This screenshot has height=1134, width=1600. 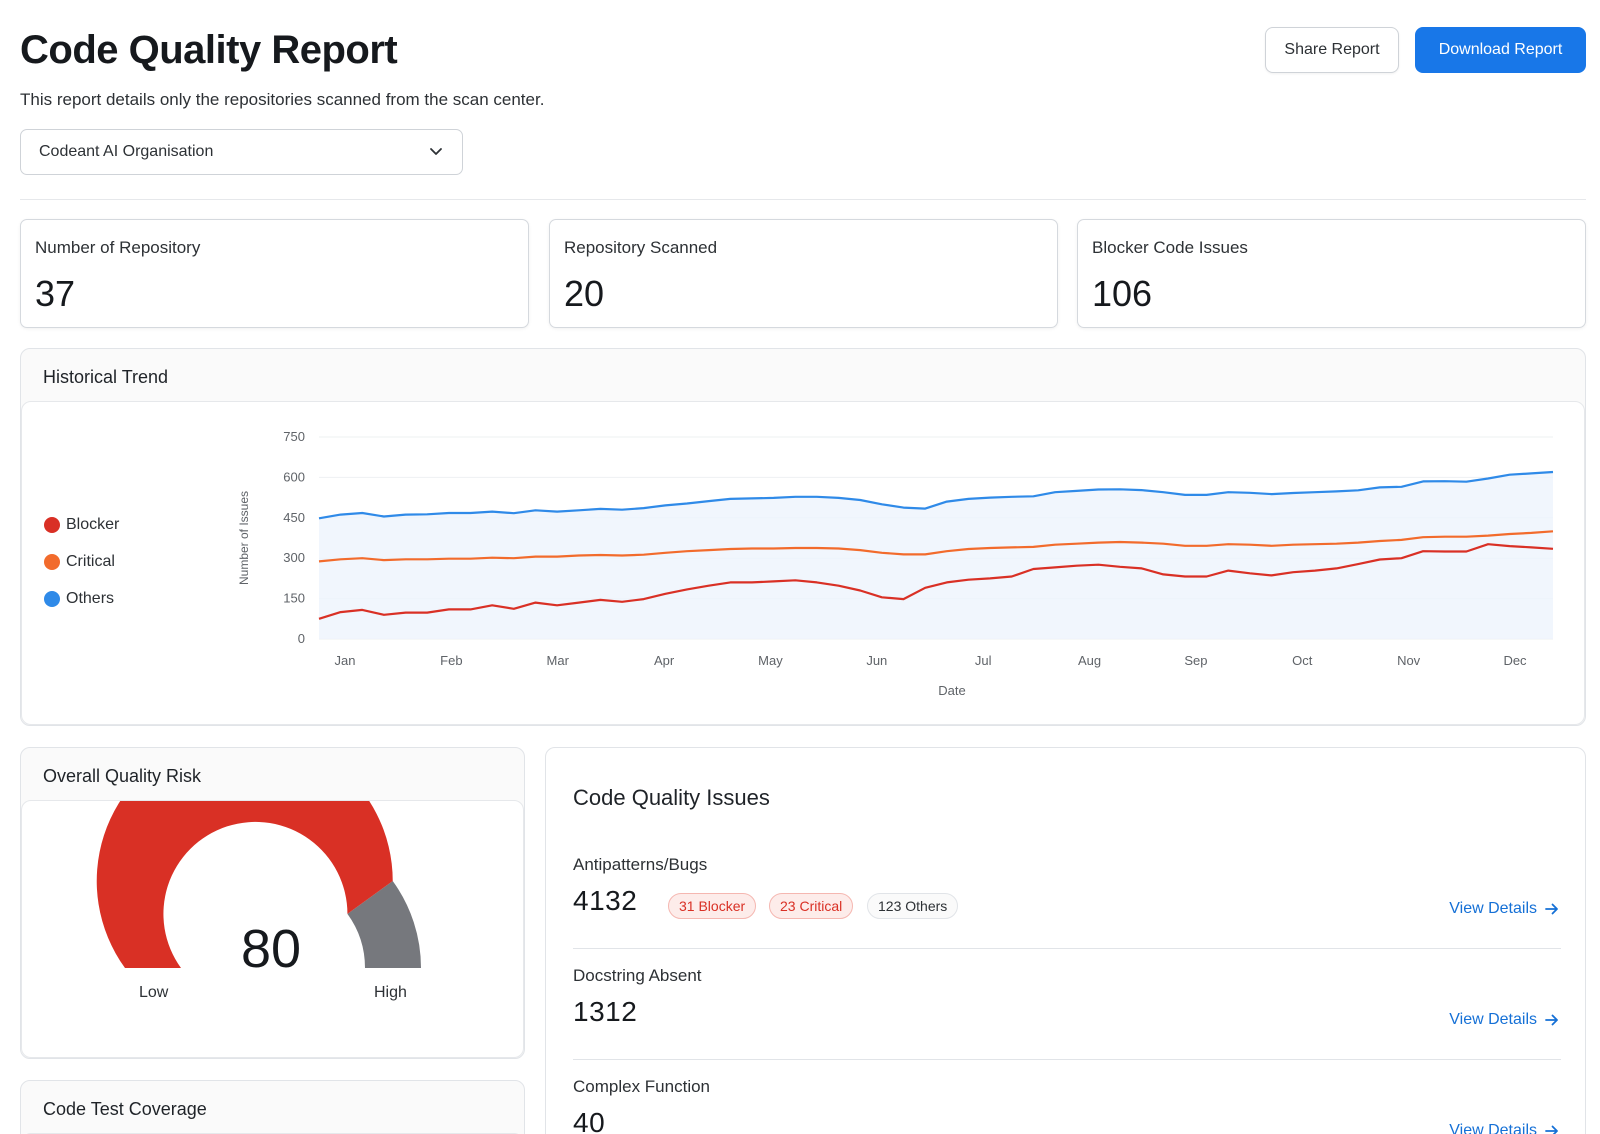 I want to click on test-coverage-title: Code Test Coverage, so click(x=125, y=1109).